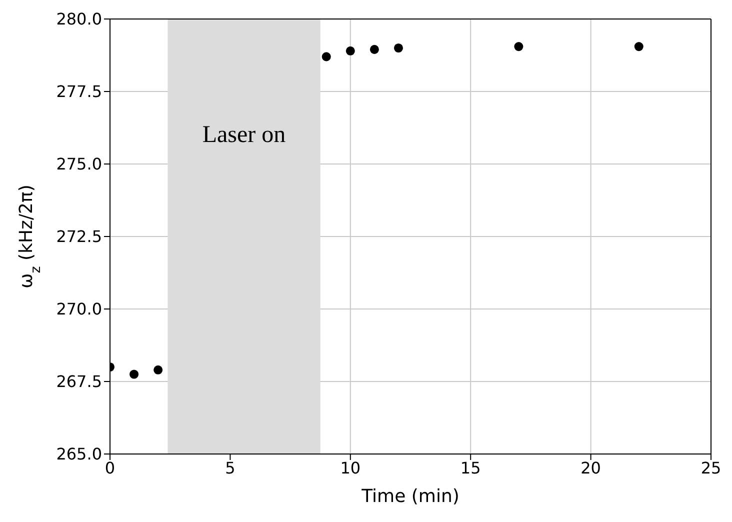  Describe the element at coordinates (350, 468) in the screenshot. I see `x-tick-label: 10` at that location.